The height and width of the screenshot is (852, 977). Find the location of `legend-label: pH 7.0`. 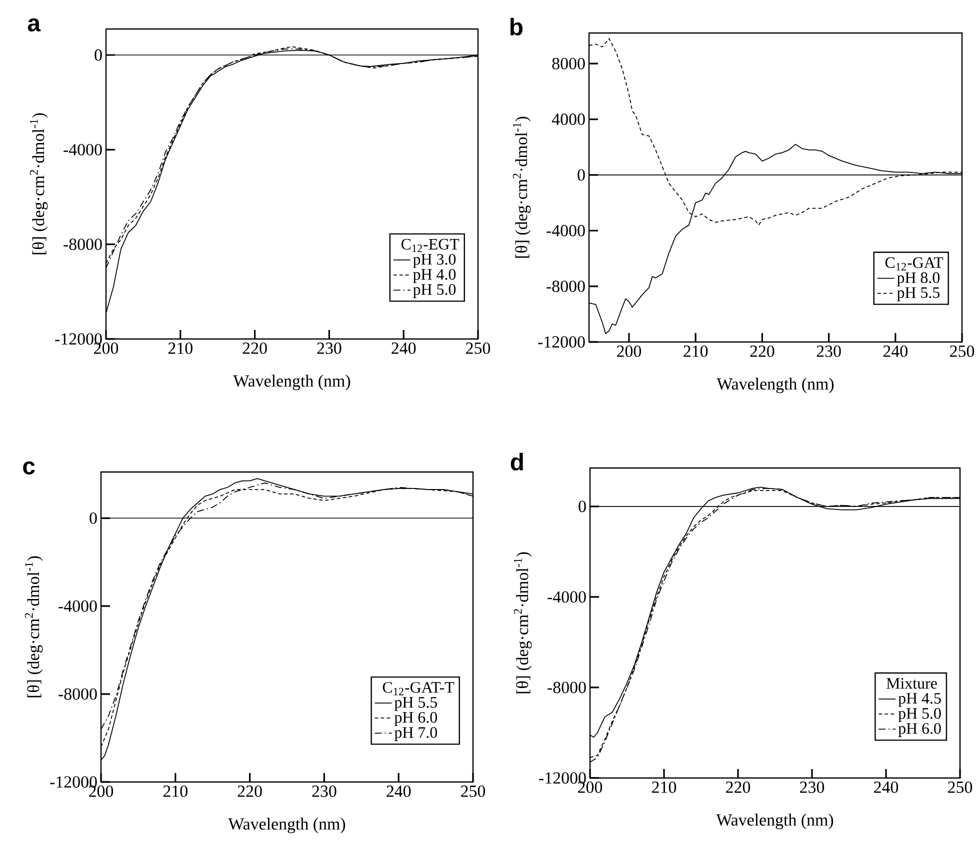

legend-label: pH 7.0 is located at coordinates (415, 734).